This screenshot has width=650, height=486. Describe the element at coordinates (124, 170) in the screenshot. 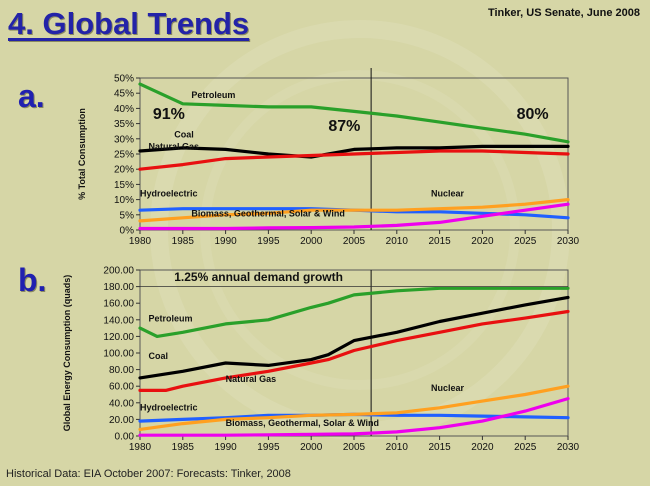

I see `y-tick-label-a: 20%` at that location.